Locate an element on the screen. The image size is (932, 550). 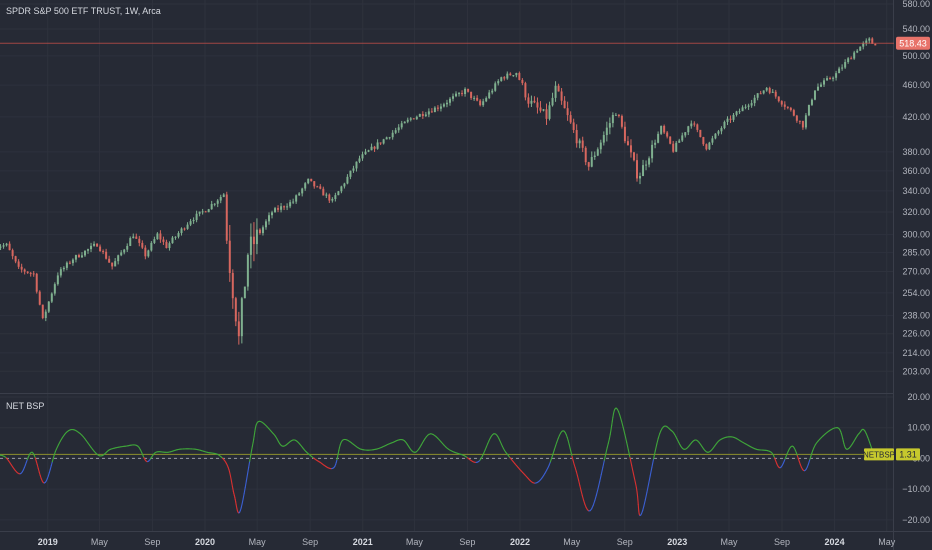
time-tick-label: 2022 is located at coordinates (520, 542).